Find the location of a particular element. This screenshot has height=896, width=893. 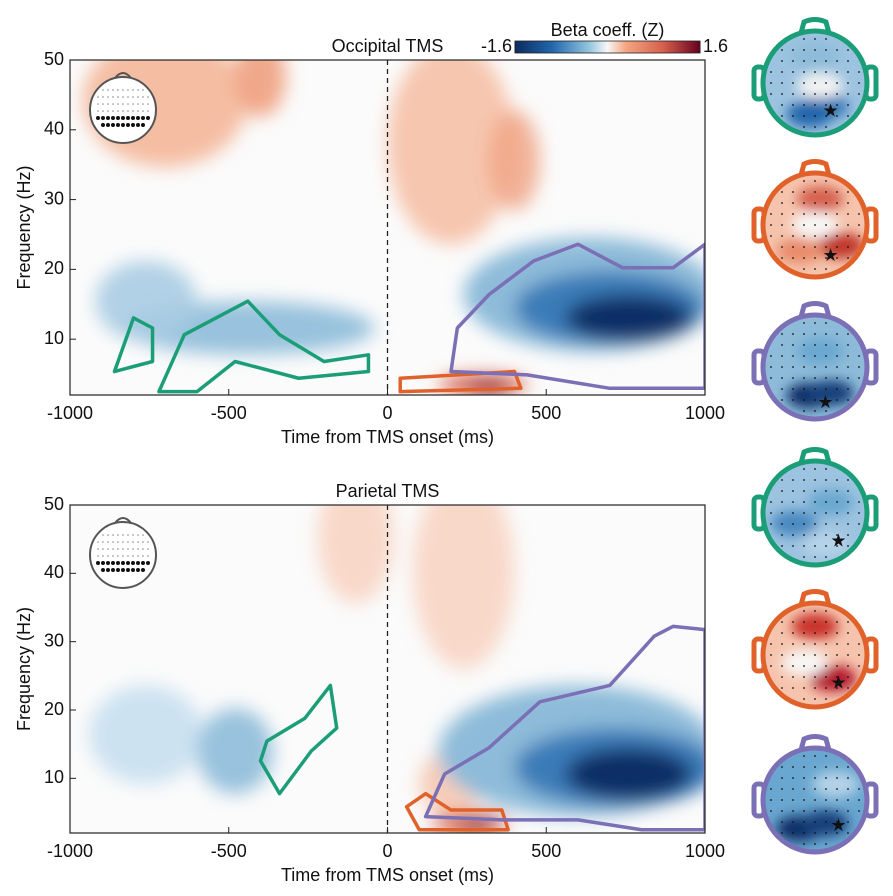

y-axis-label: Frequency (Hz) is located at coordinates (24, 669).